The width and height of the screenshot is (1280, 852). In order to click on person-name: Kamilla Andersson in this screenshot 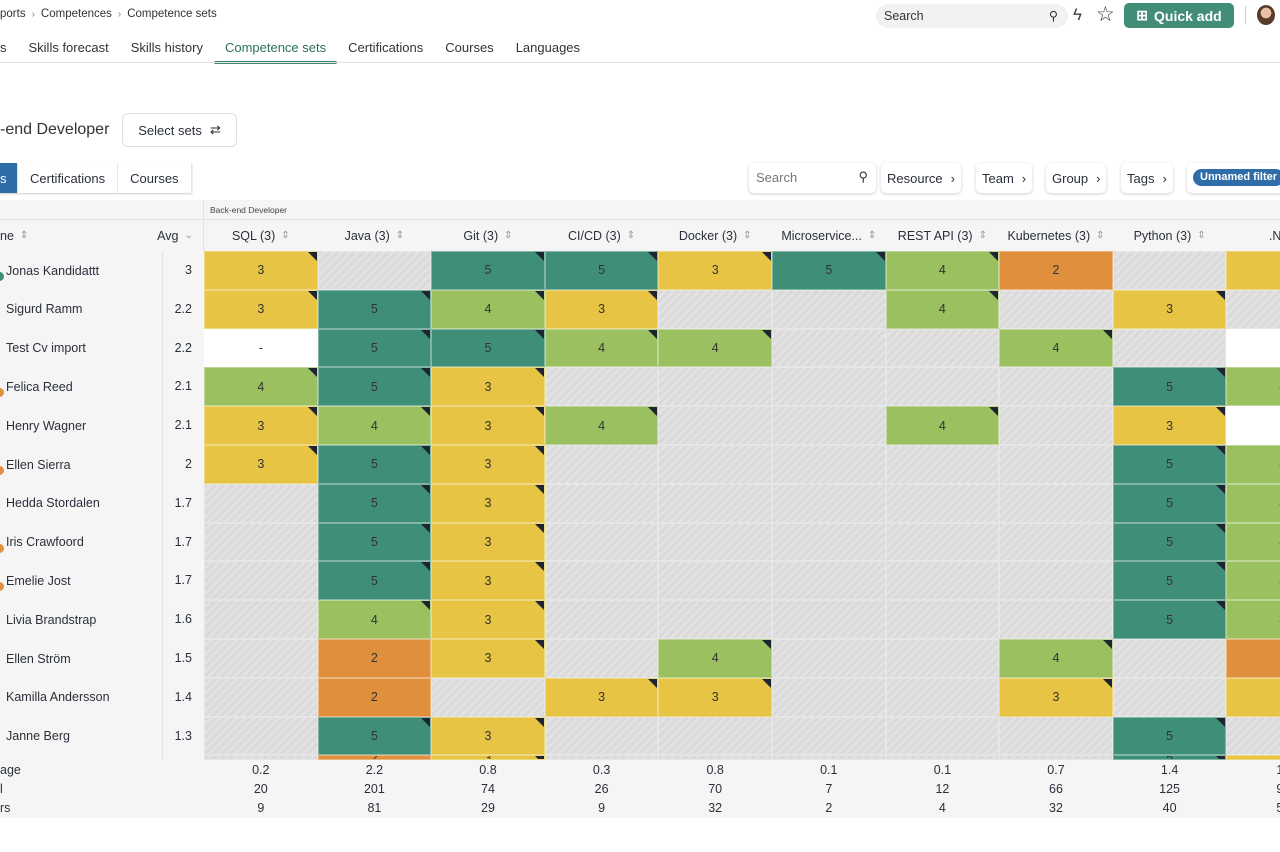, I will do `click(58, 697)`.